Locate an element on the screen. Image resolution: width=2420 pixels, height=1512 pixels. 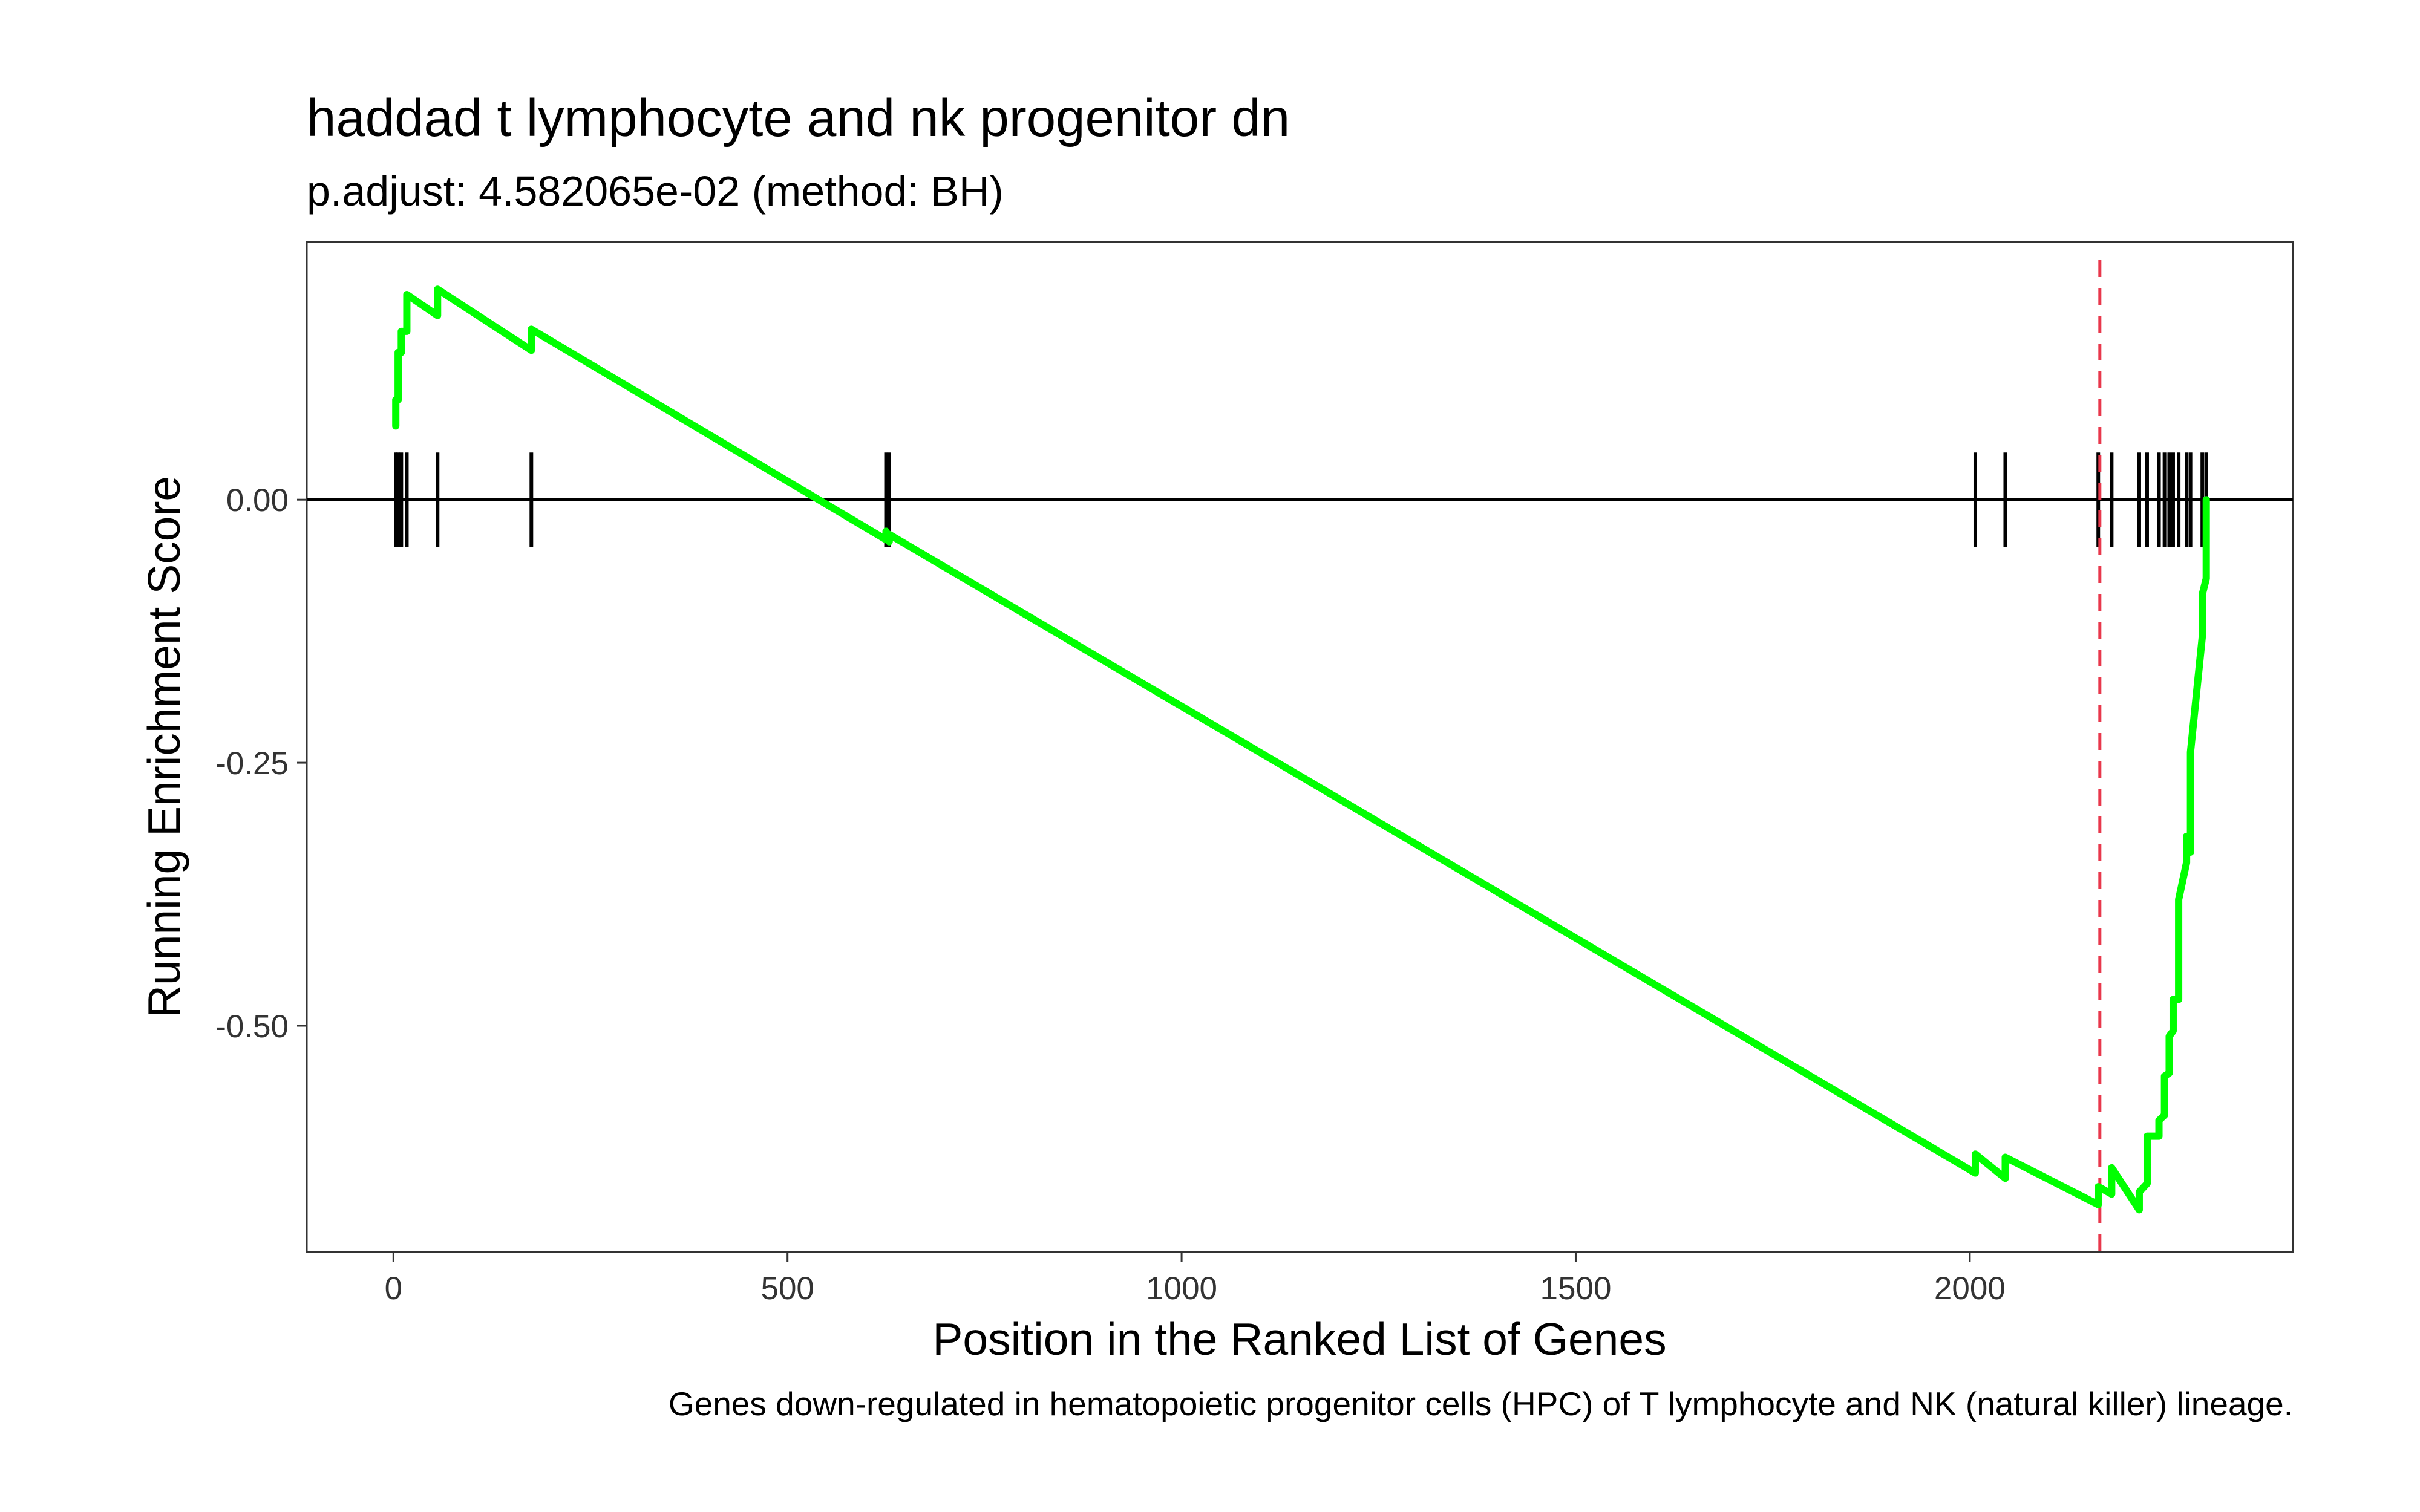
x-tick-label: 0 is located at coordinates (393, 1289).